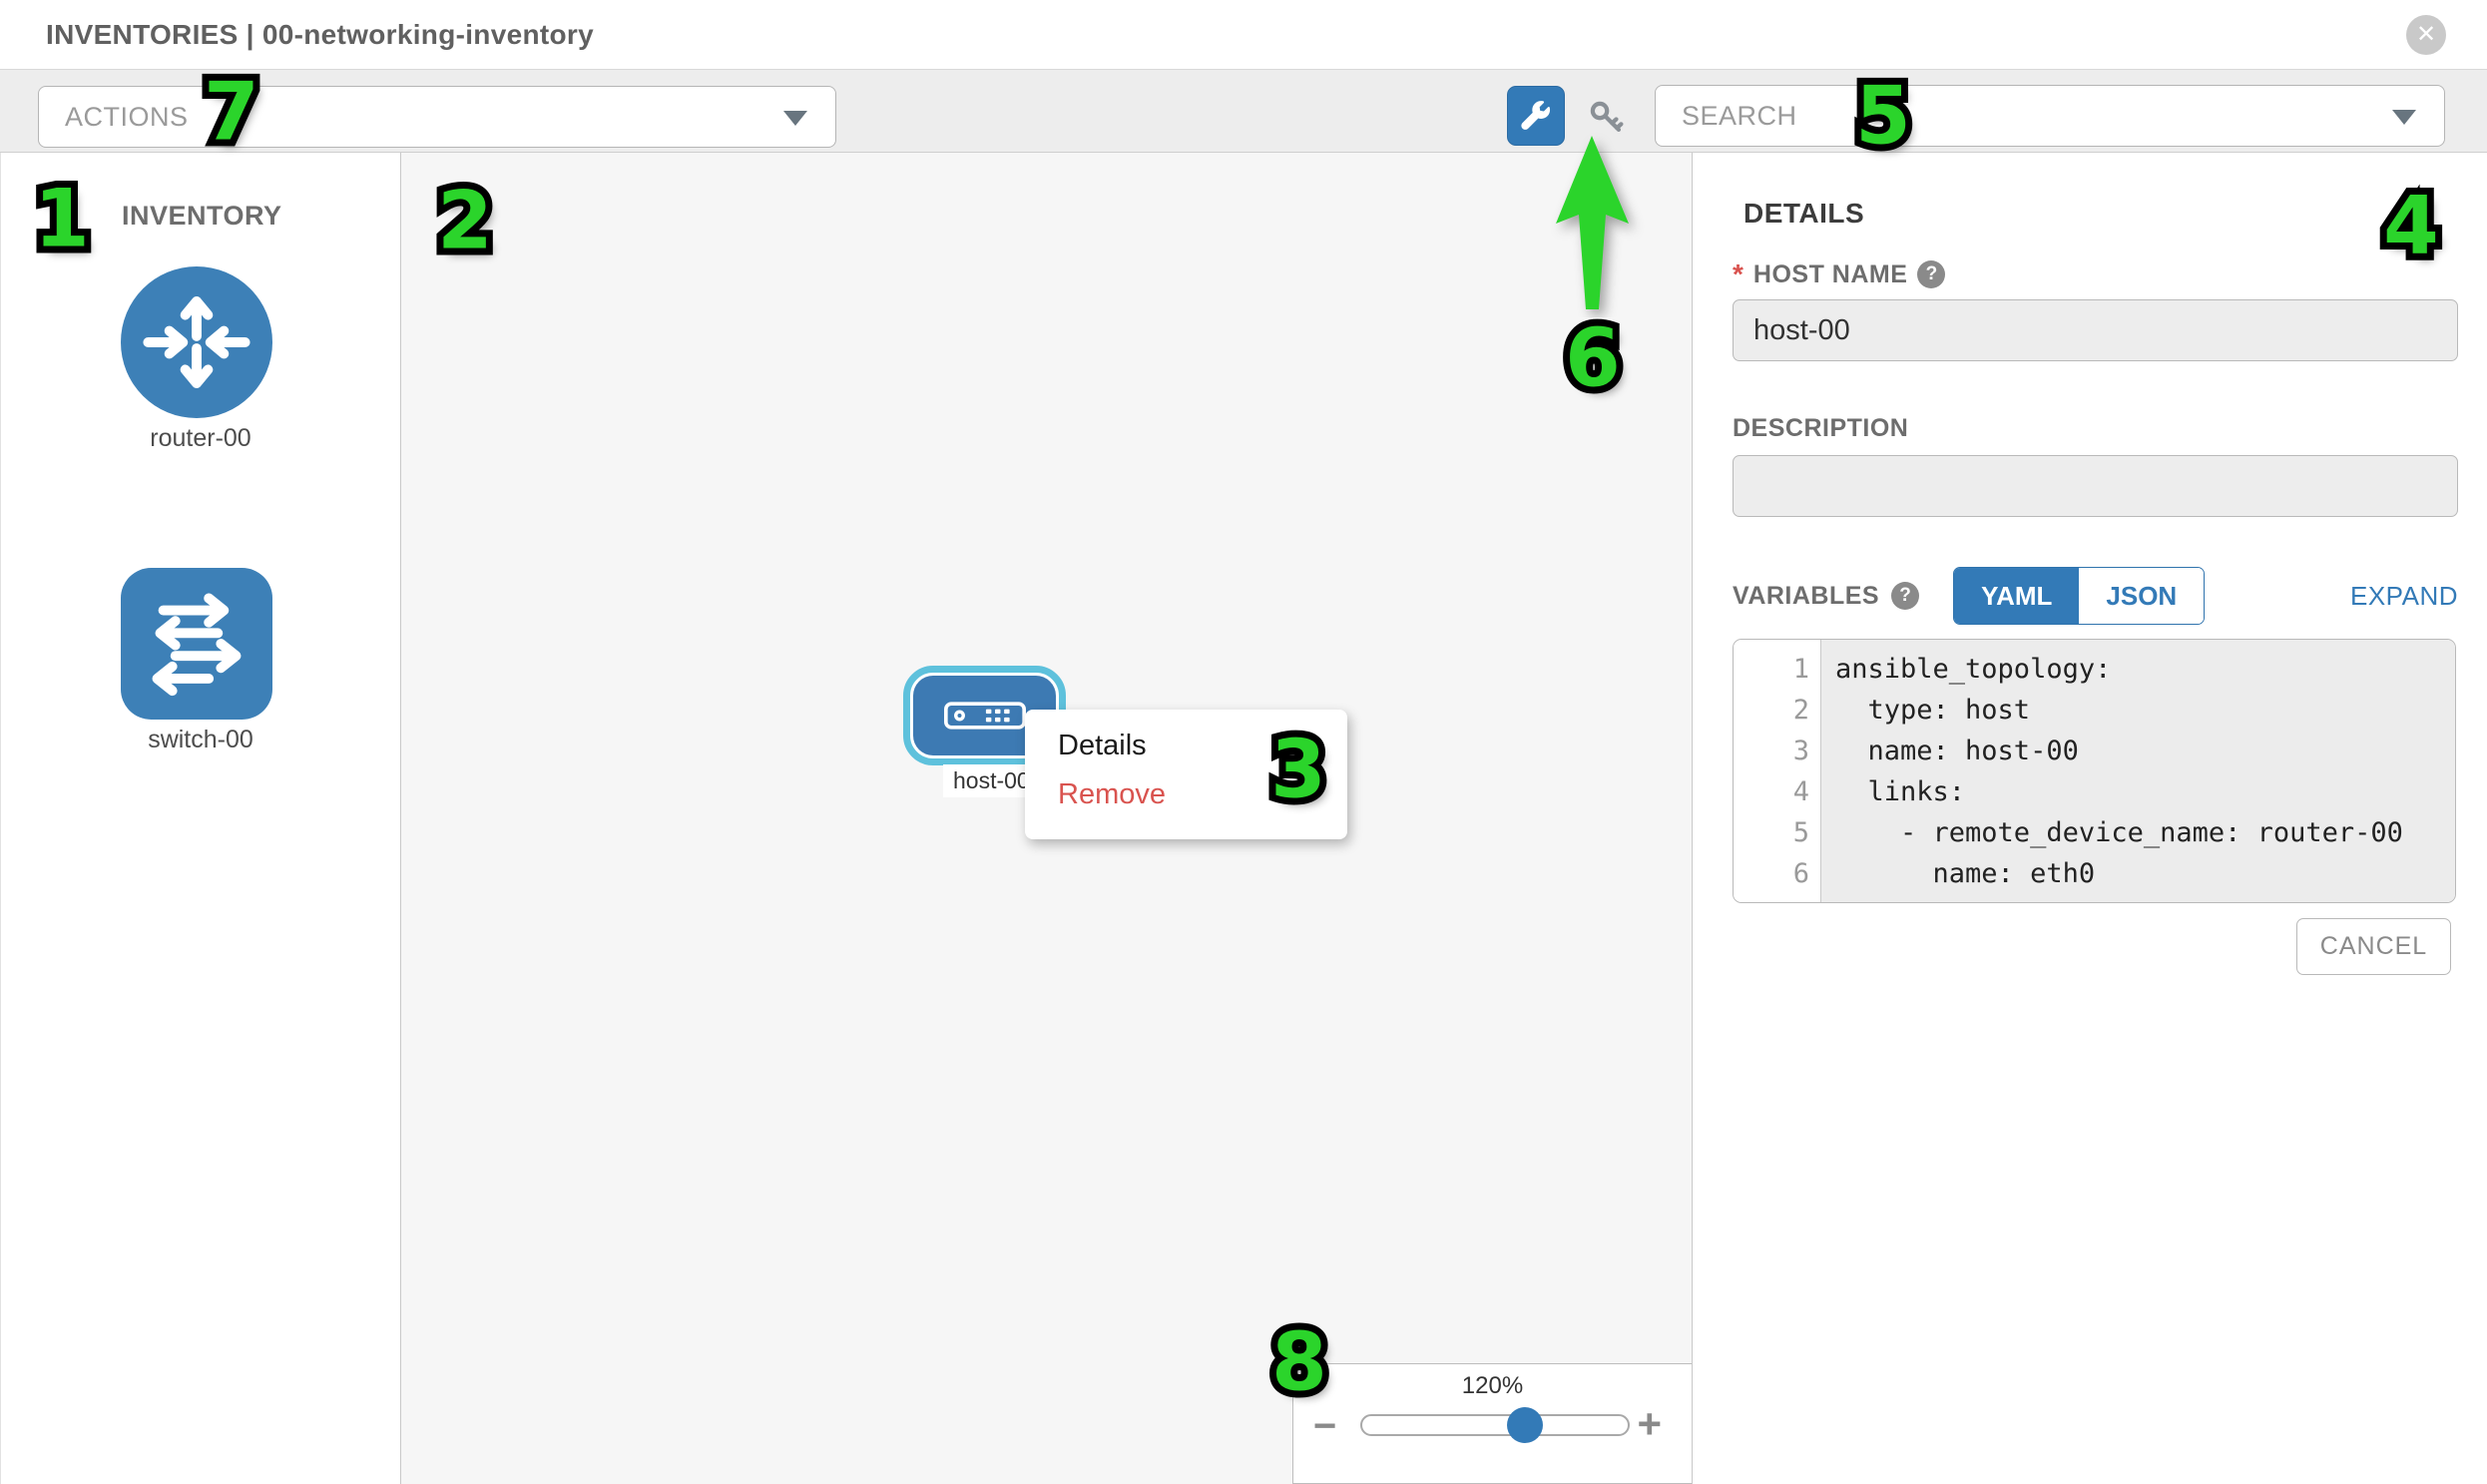 The height and width of the screenshot is (1484, 2487). I want to click on palette-item-label: switch-00, so click(200, 739).